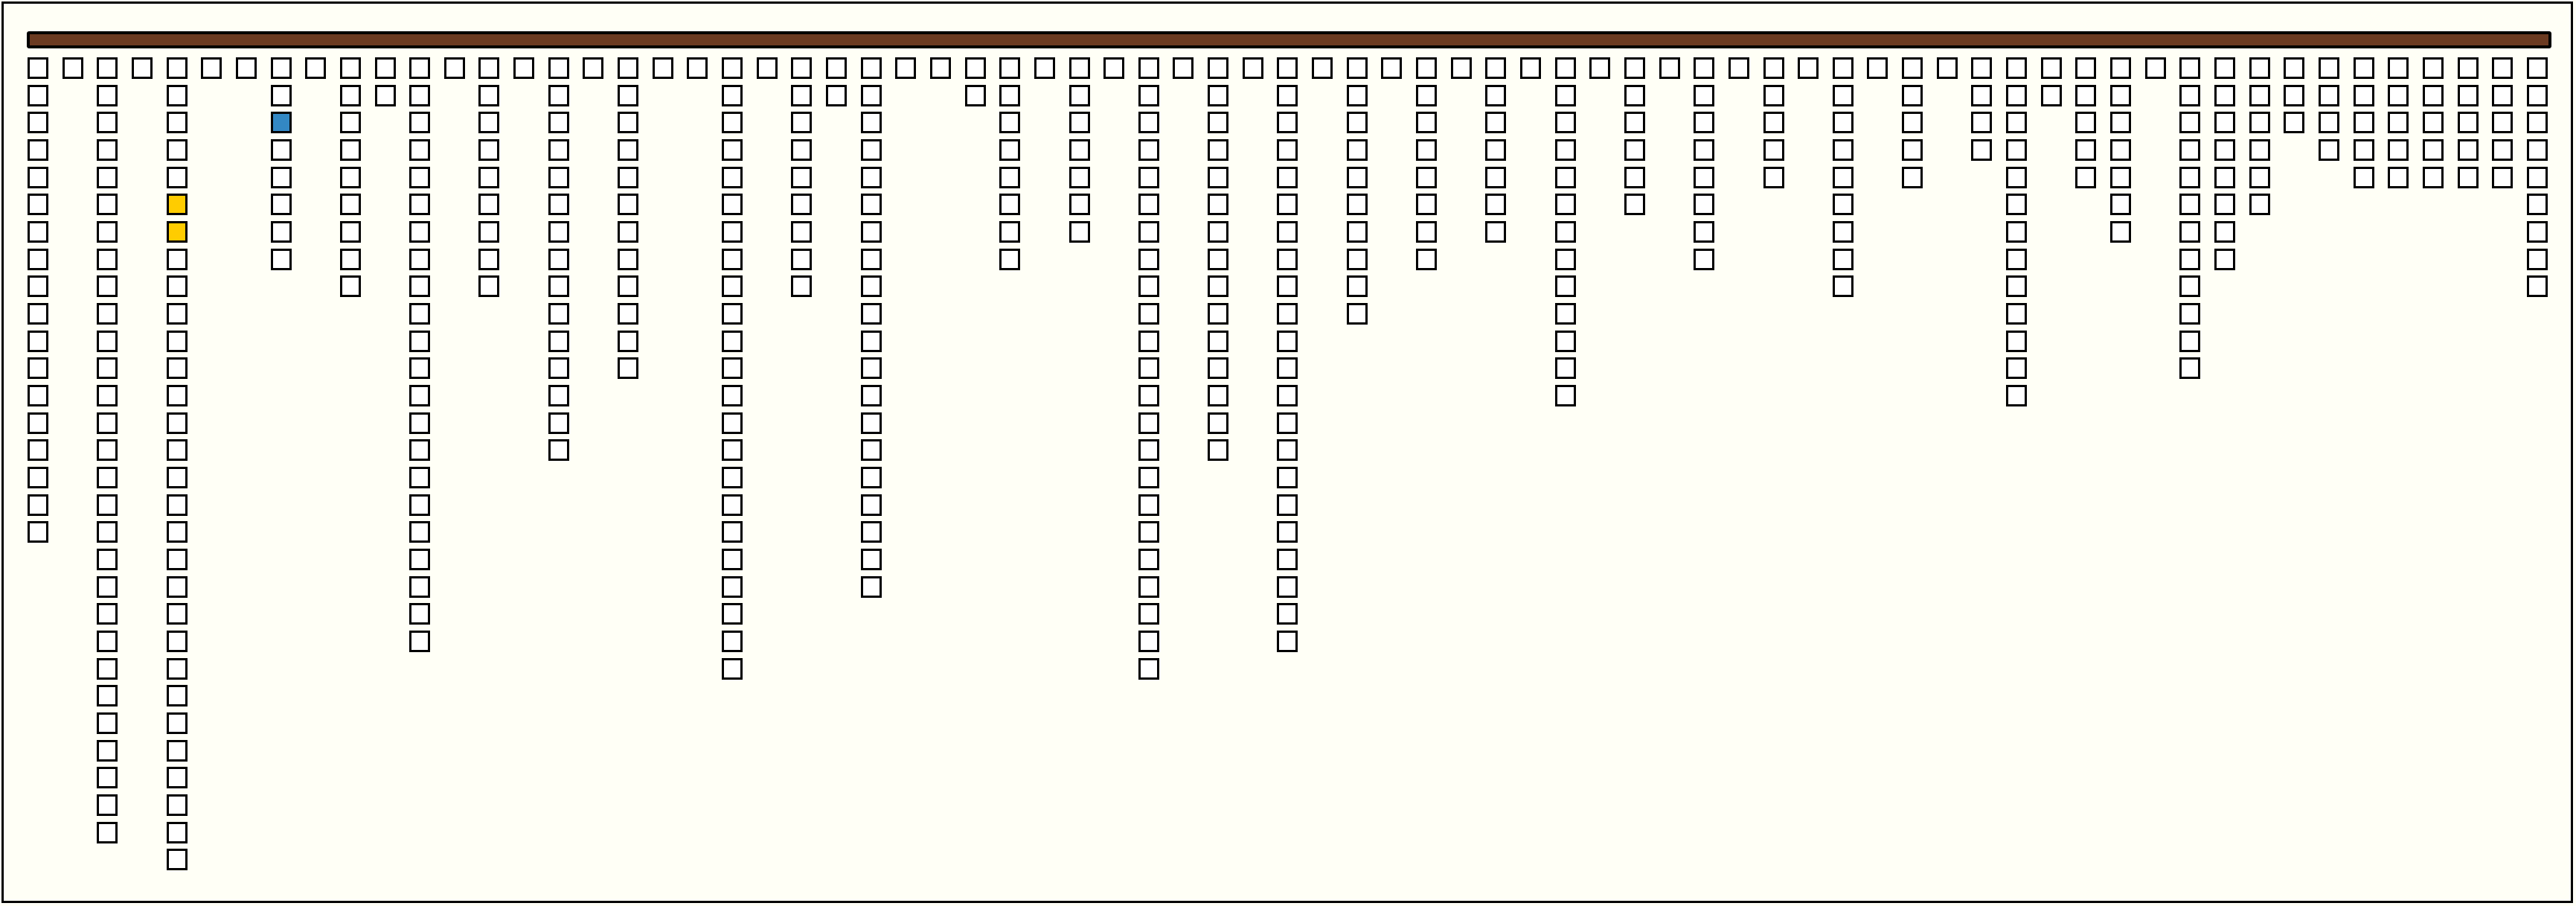 This screenshot has width=2576, height=906. What do you see at coordinates (281, 122) in the screenshot?
I see `highlighted-cell` at bounding box center [281, 122].